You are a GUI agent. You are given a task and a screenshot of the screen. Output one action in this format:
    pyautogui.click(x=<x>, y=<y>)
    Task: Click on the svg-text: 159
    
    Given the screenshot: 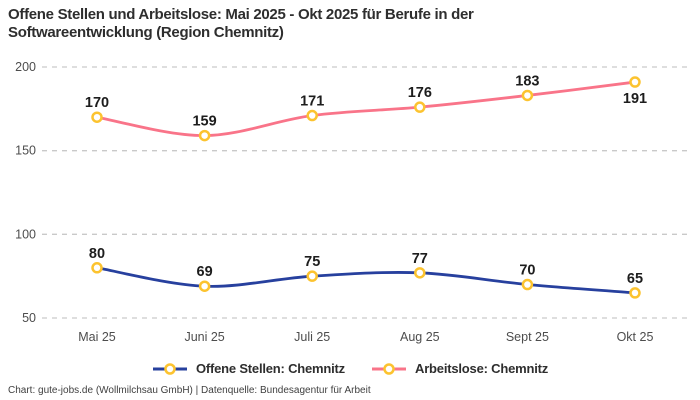 What is the action you would take?
    pyautogui.click(x=204, y=122)
    